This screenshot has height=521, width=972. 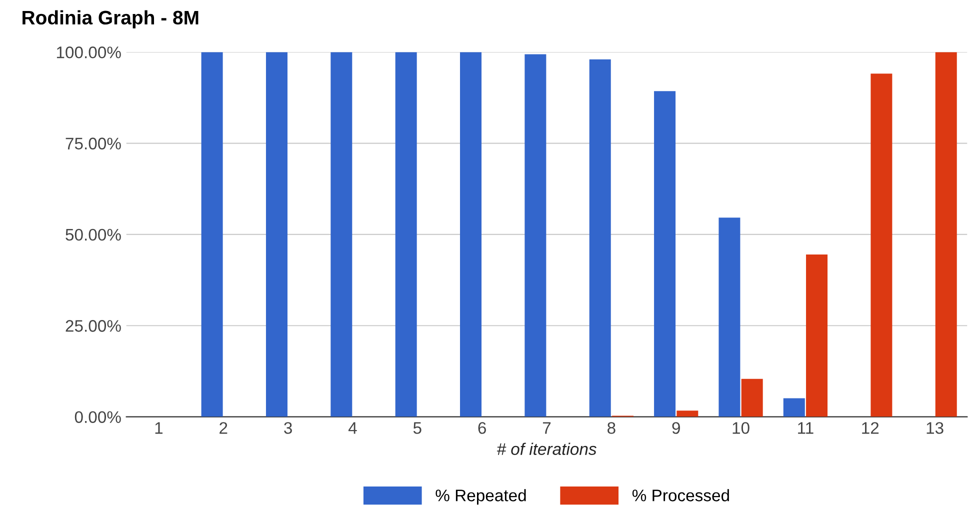 What do you see at coordinates (352, 428) in the screenshot?
I see `x-tick-label: 4` at bounding box center [352, 428].